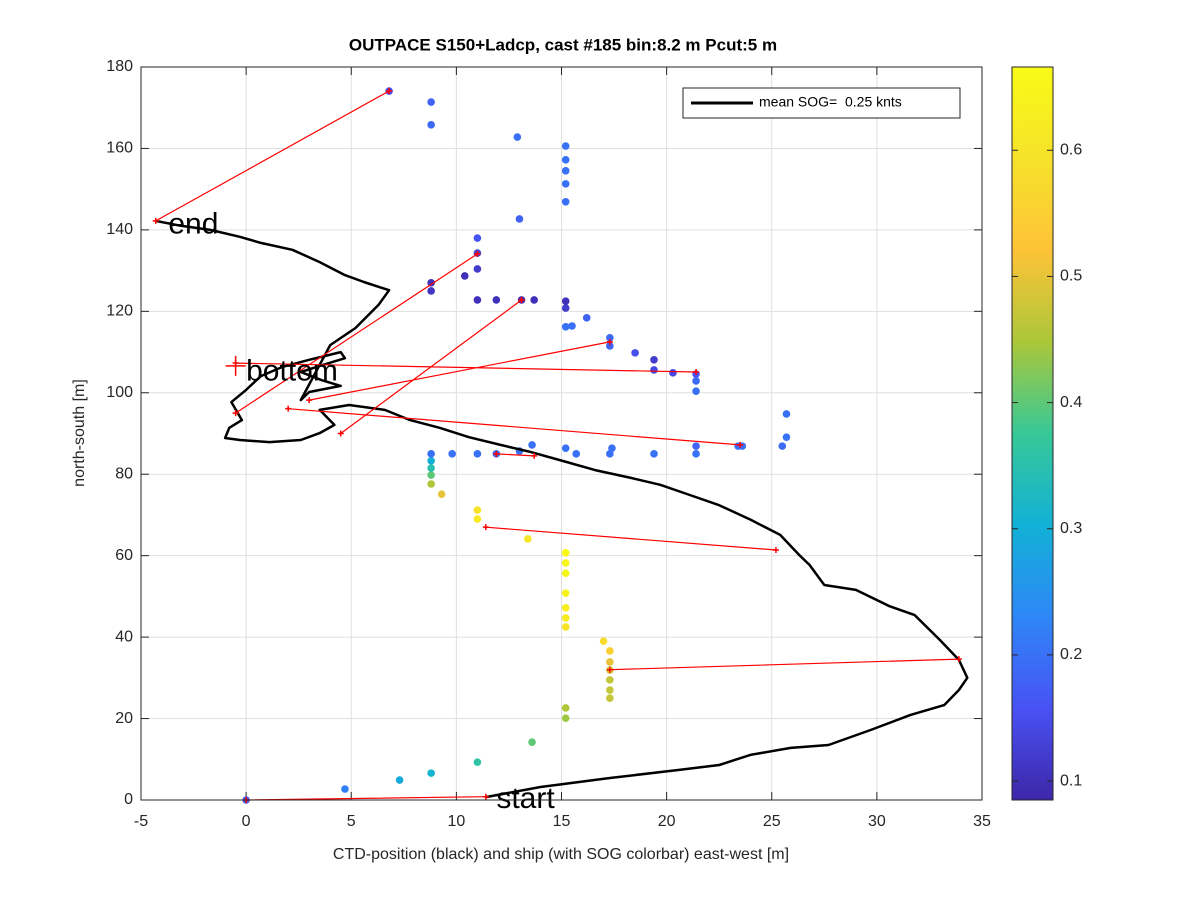  Describe the element at coordinates (119, 392) in the screenshot. I see `y-tick-label: 100` at that location.